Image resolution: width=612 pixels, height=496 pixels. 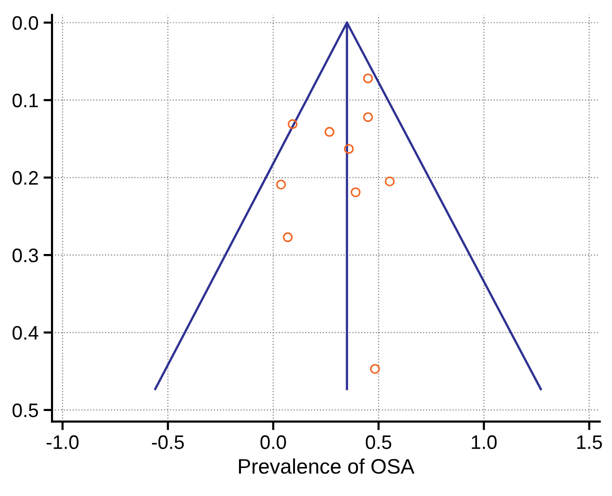 What do you see at coordinates (25, 410) in the screenshot?
I see `y-tick-label: 0.5` at bounding box center [25, 410].